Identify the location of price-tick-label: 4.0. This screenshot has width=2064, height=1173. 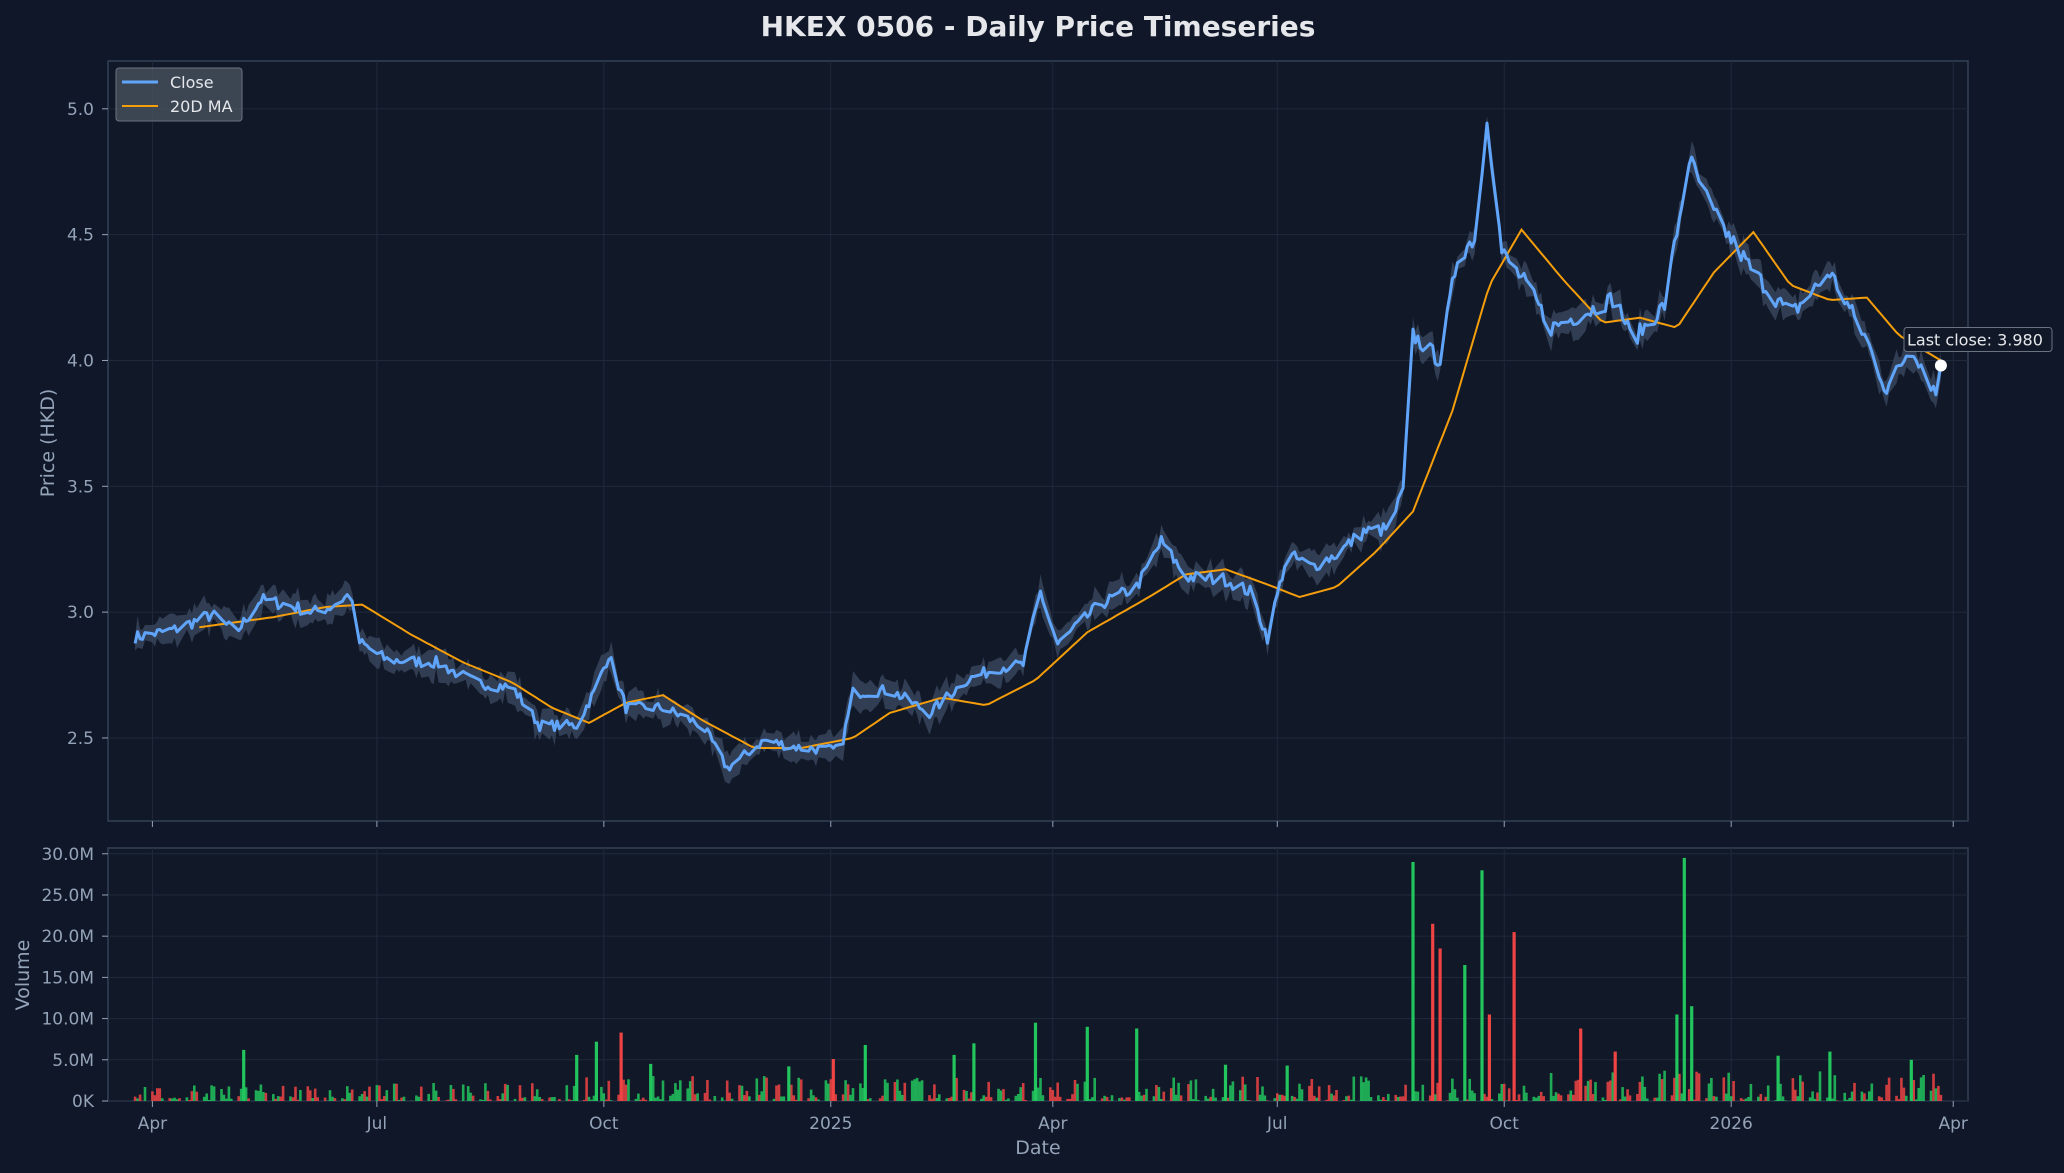
(80, 361).